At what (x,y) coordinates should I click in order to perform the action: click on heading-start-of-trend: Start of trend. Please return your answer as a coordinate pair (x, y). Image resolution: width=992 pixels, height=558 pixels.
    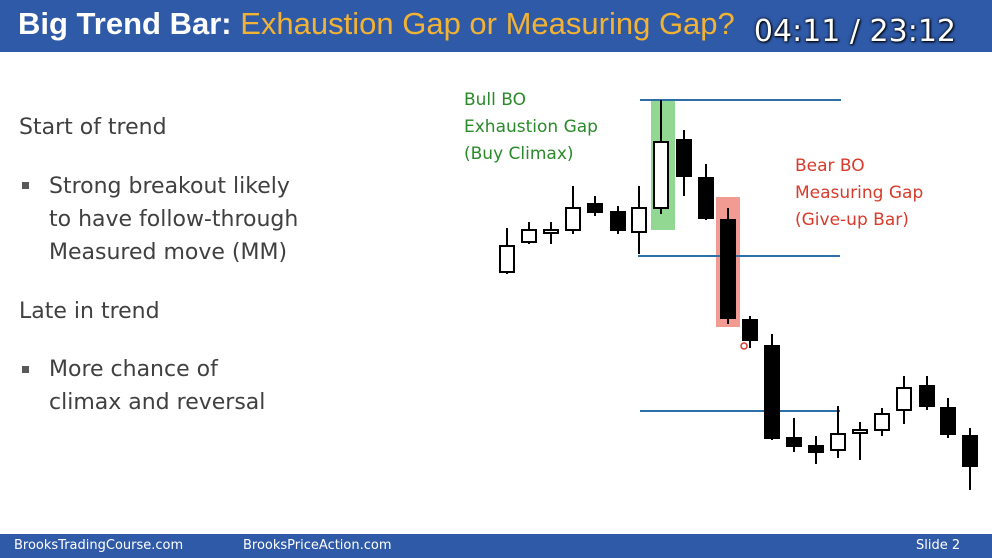
    Looking at the image, I should click on (93, 127).